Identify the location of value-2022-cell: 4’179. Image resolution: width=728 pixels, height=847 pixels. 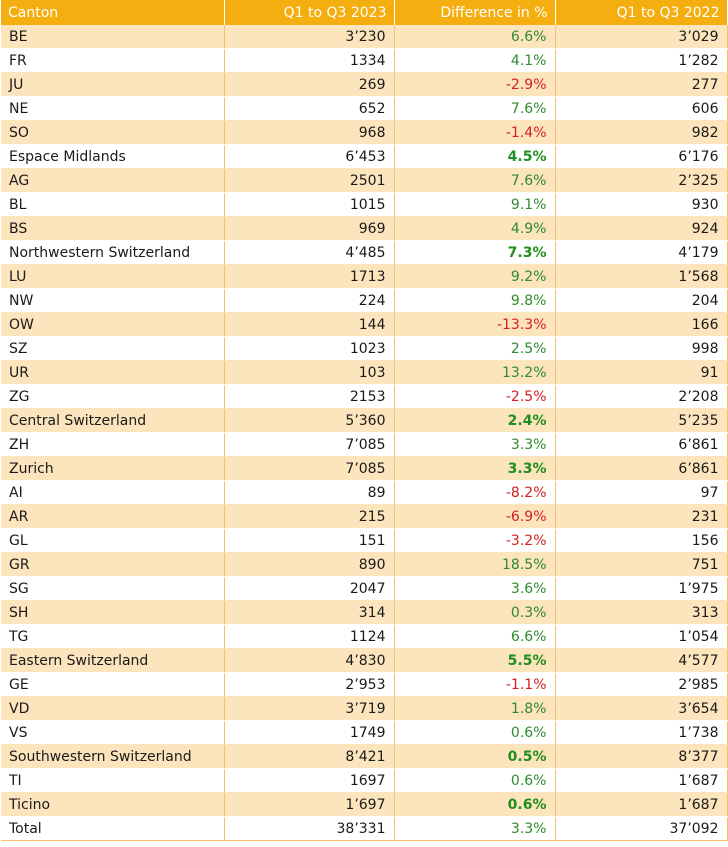
(641, 252).